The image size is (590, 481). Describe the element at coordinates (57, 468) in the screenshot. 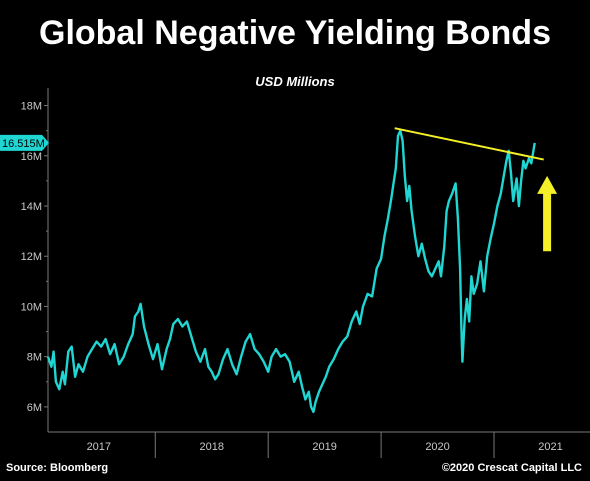

I see `source-note: Source: Bloomberg` at that location.